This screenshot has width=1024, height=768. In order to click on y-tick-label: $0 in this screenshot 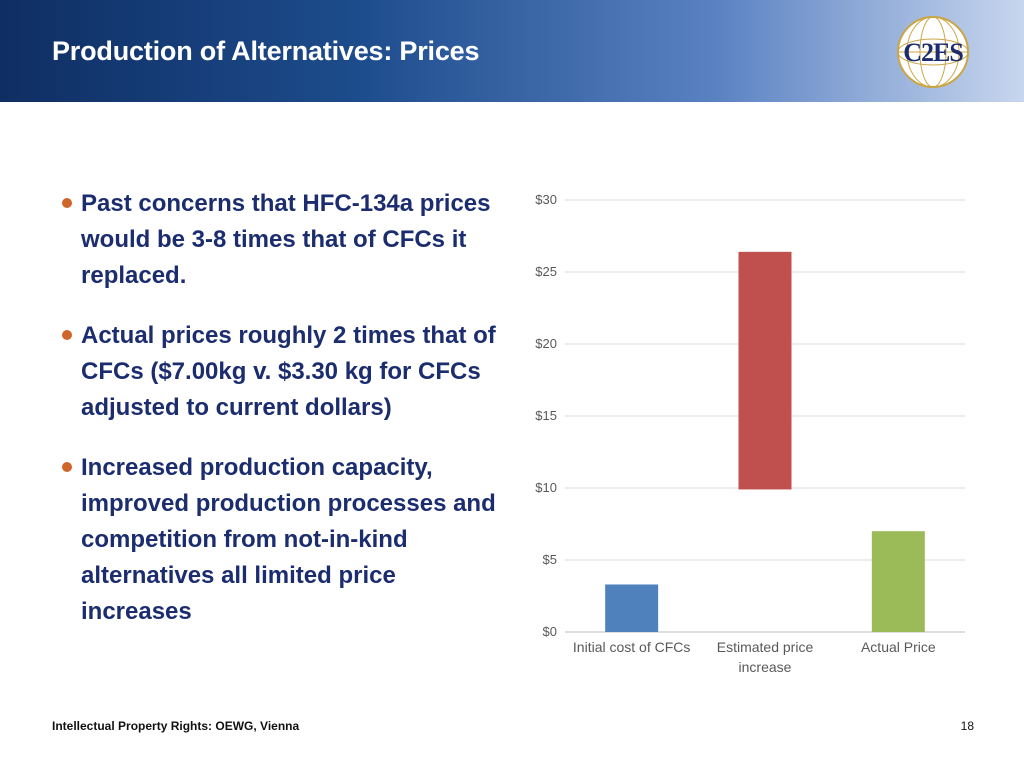, I will do `click(550, 631)`.